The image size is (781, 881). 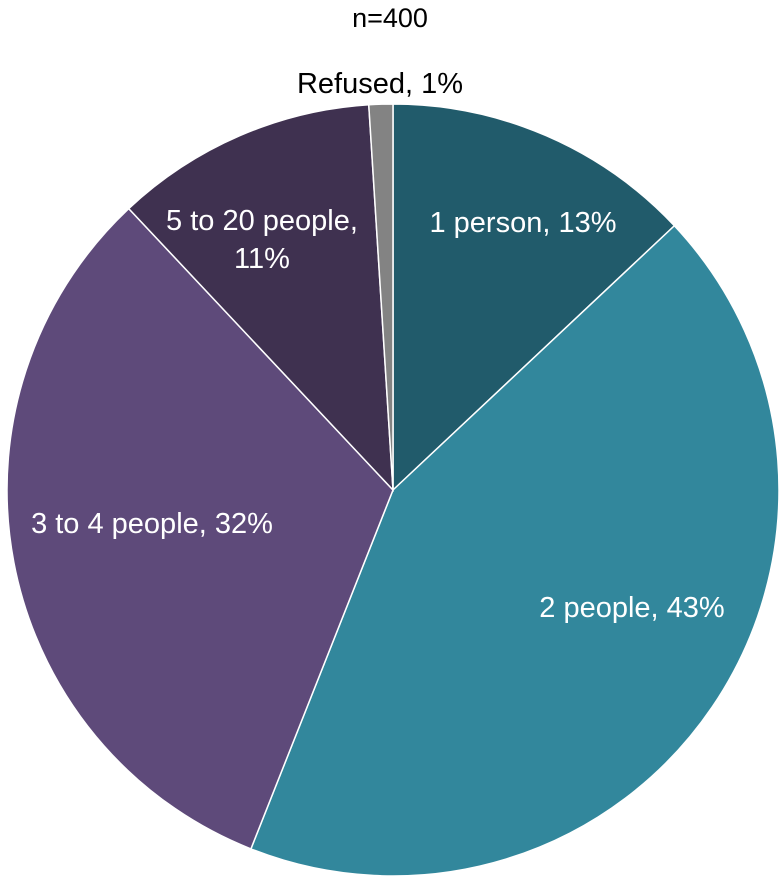 I want to click on pie-slice-refused, so click(x=380, y=297).